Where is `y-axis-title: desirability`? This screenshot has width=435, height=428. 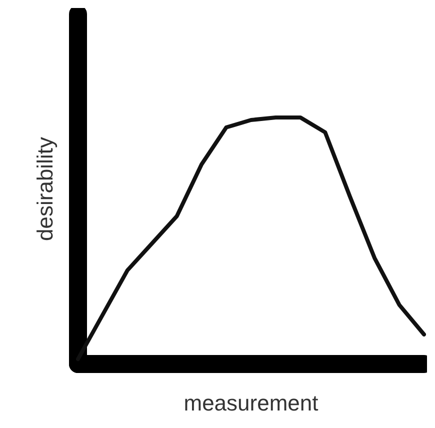
y-axis-title: desirability is located at coordinates (45, 189).